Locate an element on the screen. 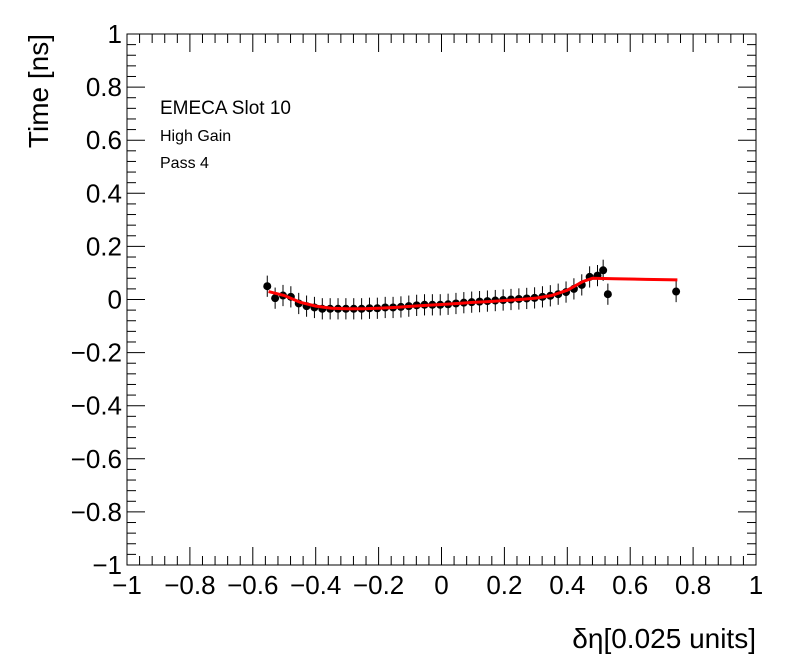  y-tick-label: 0.4 is located at coordinates (104, 193).